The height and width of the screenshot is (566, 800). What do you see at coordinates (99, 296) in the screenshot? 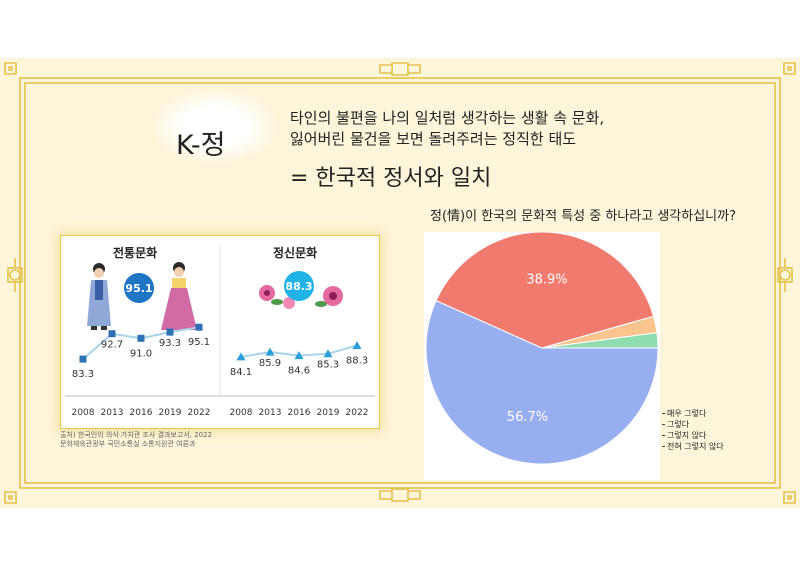
I see `hanbok-man-illustration` at bounding box center [99, 296].